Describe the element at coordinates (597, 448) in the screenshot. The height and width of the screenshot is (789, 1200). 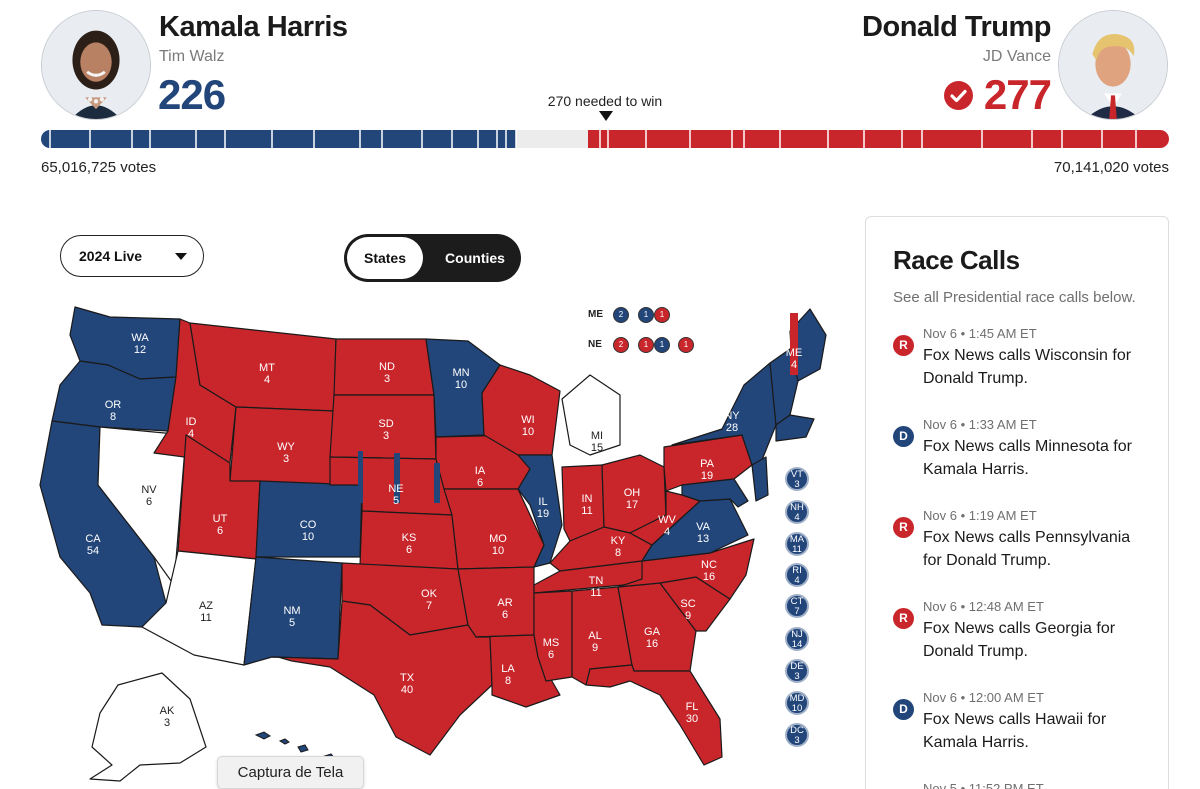
I see `state-electoral-votes: 15` at that location.